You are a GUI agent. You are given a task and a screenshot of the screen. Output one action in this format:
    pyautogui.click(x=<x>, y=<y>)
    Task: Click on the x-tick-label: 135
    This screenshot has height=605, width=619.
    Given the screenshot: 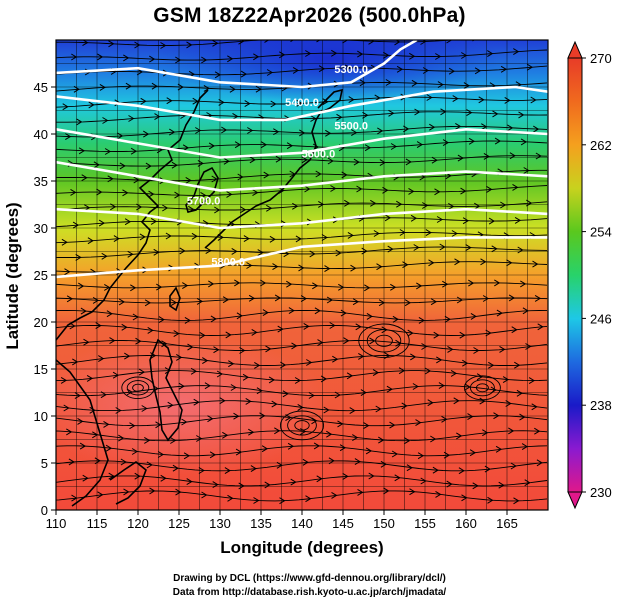 What is the action you would take?
    pyautogui.click(x=261, y=523)
    